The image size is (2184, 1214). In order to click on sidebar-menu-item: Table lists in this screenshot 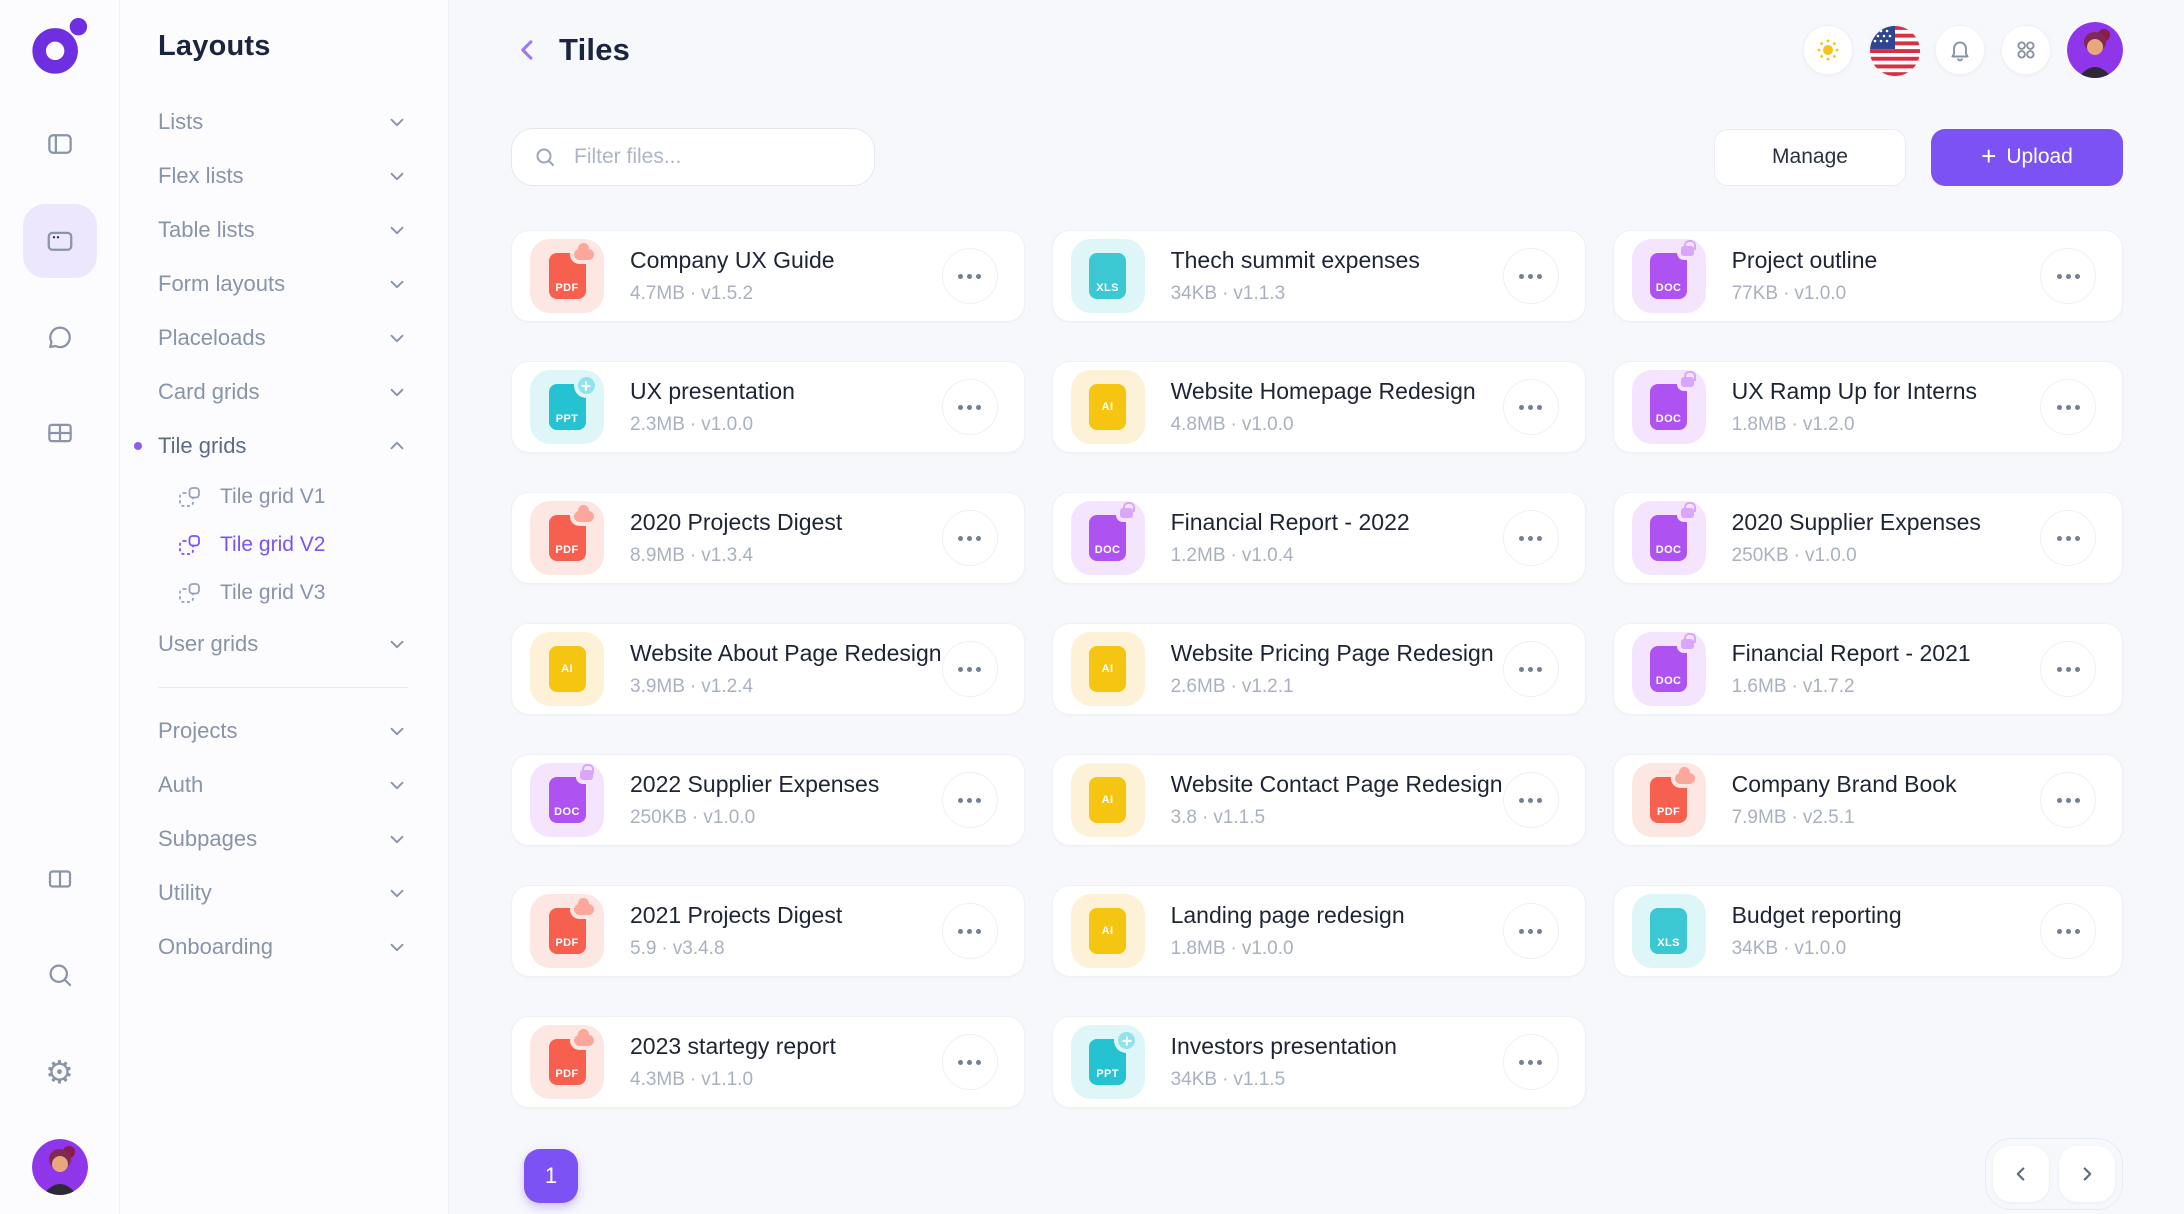, I will do `click(283, 230)`.